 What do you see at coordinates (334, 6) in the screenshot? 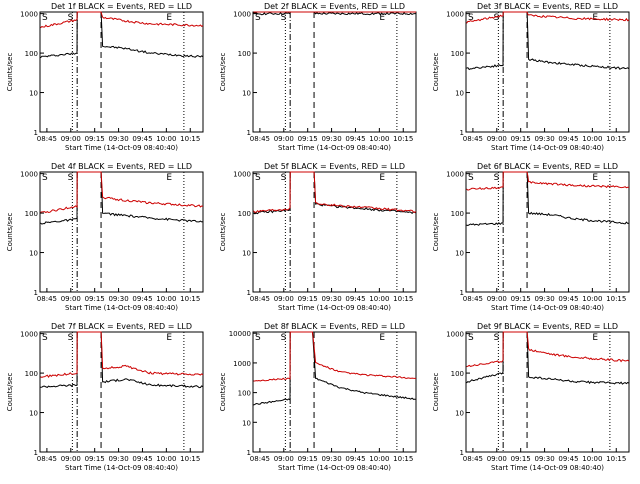
I see `panel-title: Det 2f BLACK = Events, RED = LLD` at bounding box center [334, 6].